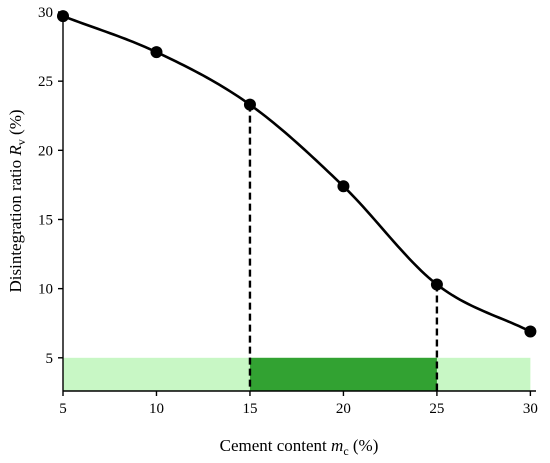 The width and height of the screenshot is (550, 463). What do you see at coordinates (530, 409) in the screenshot?
I see `x-tick-label-30: 30` at bounding box center [530, 409].